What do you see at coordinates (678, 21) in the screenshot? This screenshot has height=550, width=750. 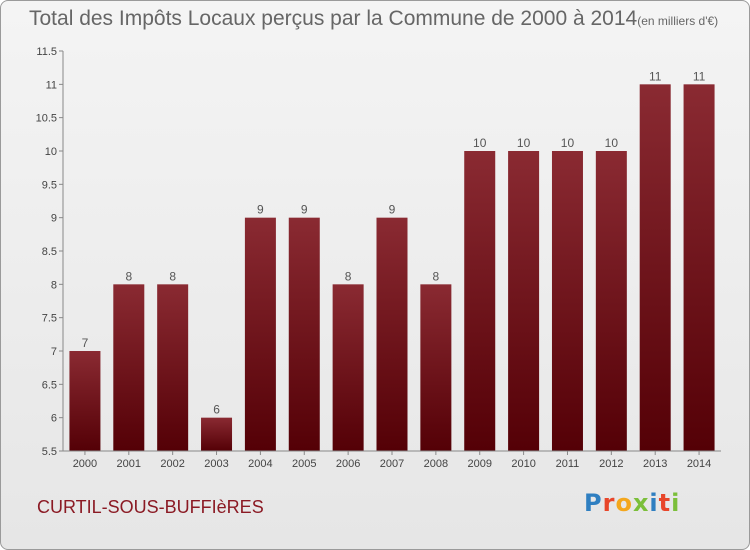 I see `chart-subtitle: (en milliers d'€)` at bounding box center [678, 21].